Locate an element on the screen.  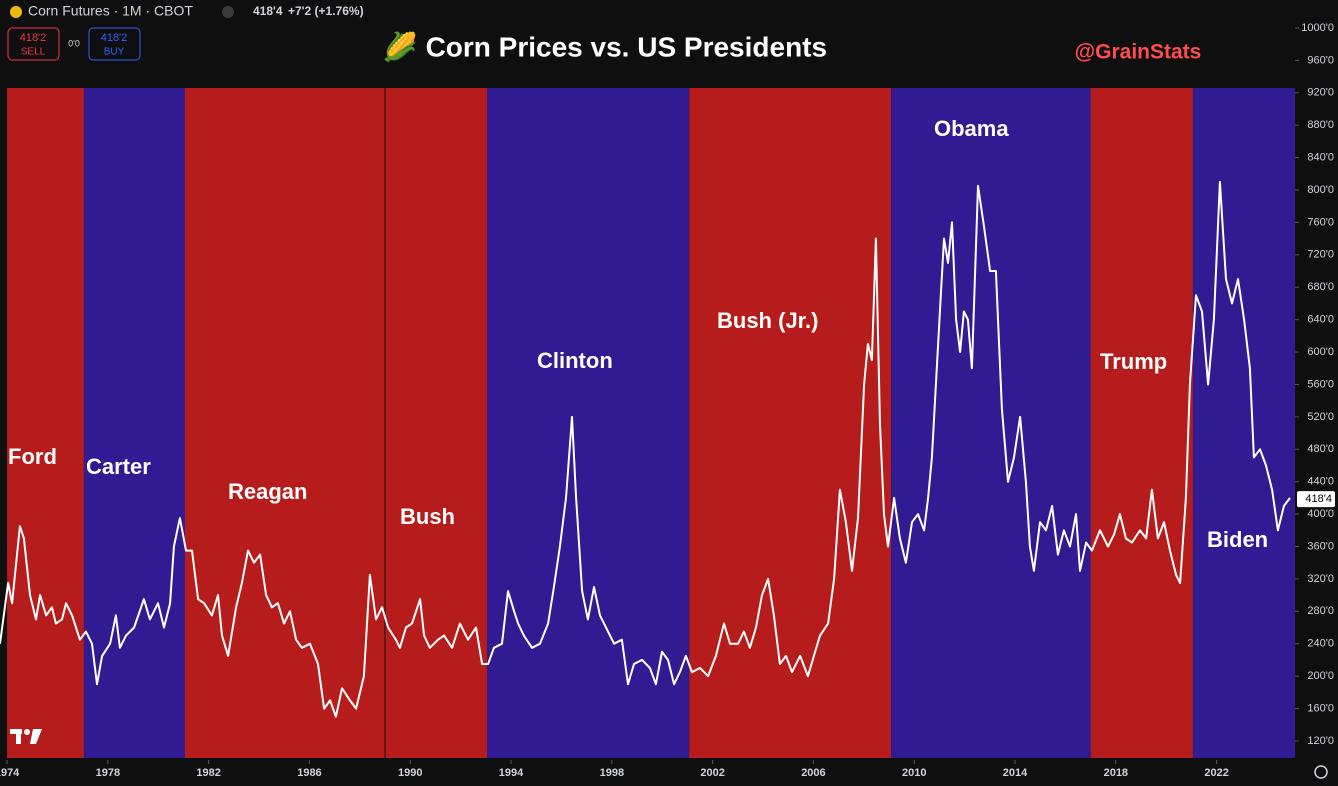
symbol-icon is located at coordinates (16, 12).